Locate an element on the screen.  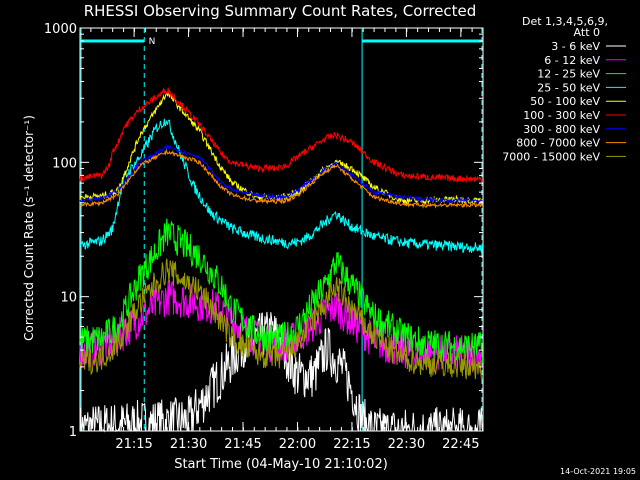
legend-header-line: Det 1,3,4,5,6,9, is located at coordinates (565, 21).